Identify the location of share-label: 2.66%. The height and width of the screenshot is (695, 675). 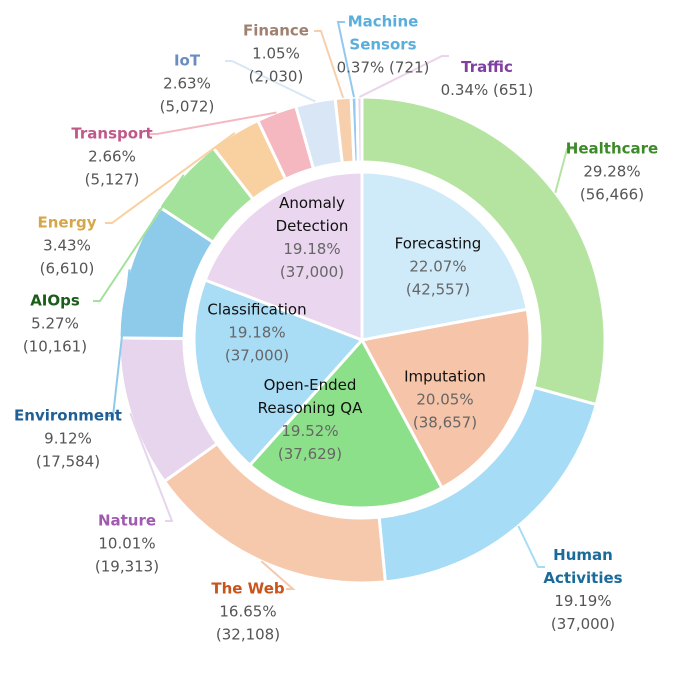
(112, 156).